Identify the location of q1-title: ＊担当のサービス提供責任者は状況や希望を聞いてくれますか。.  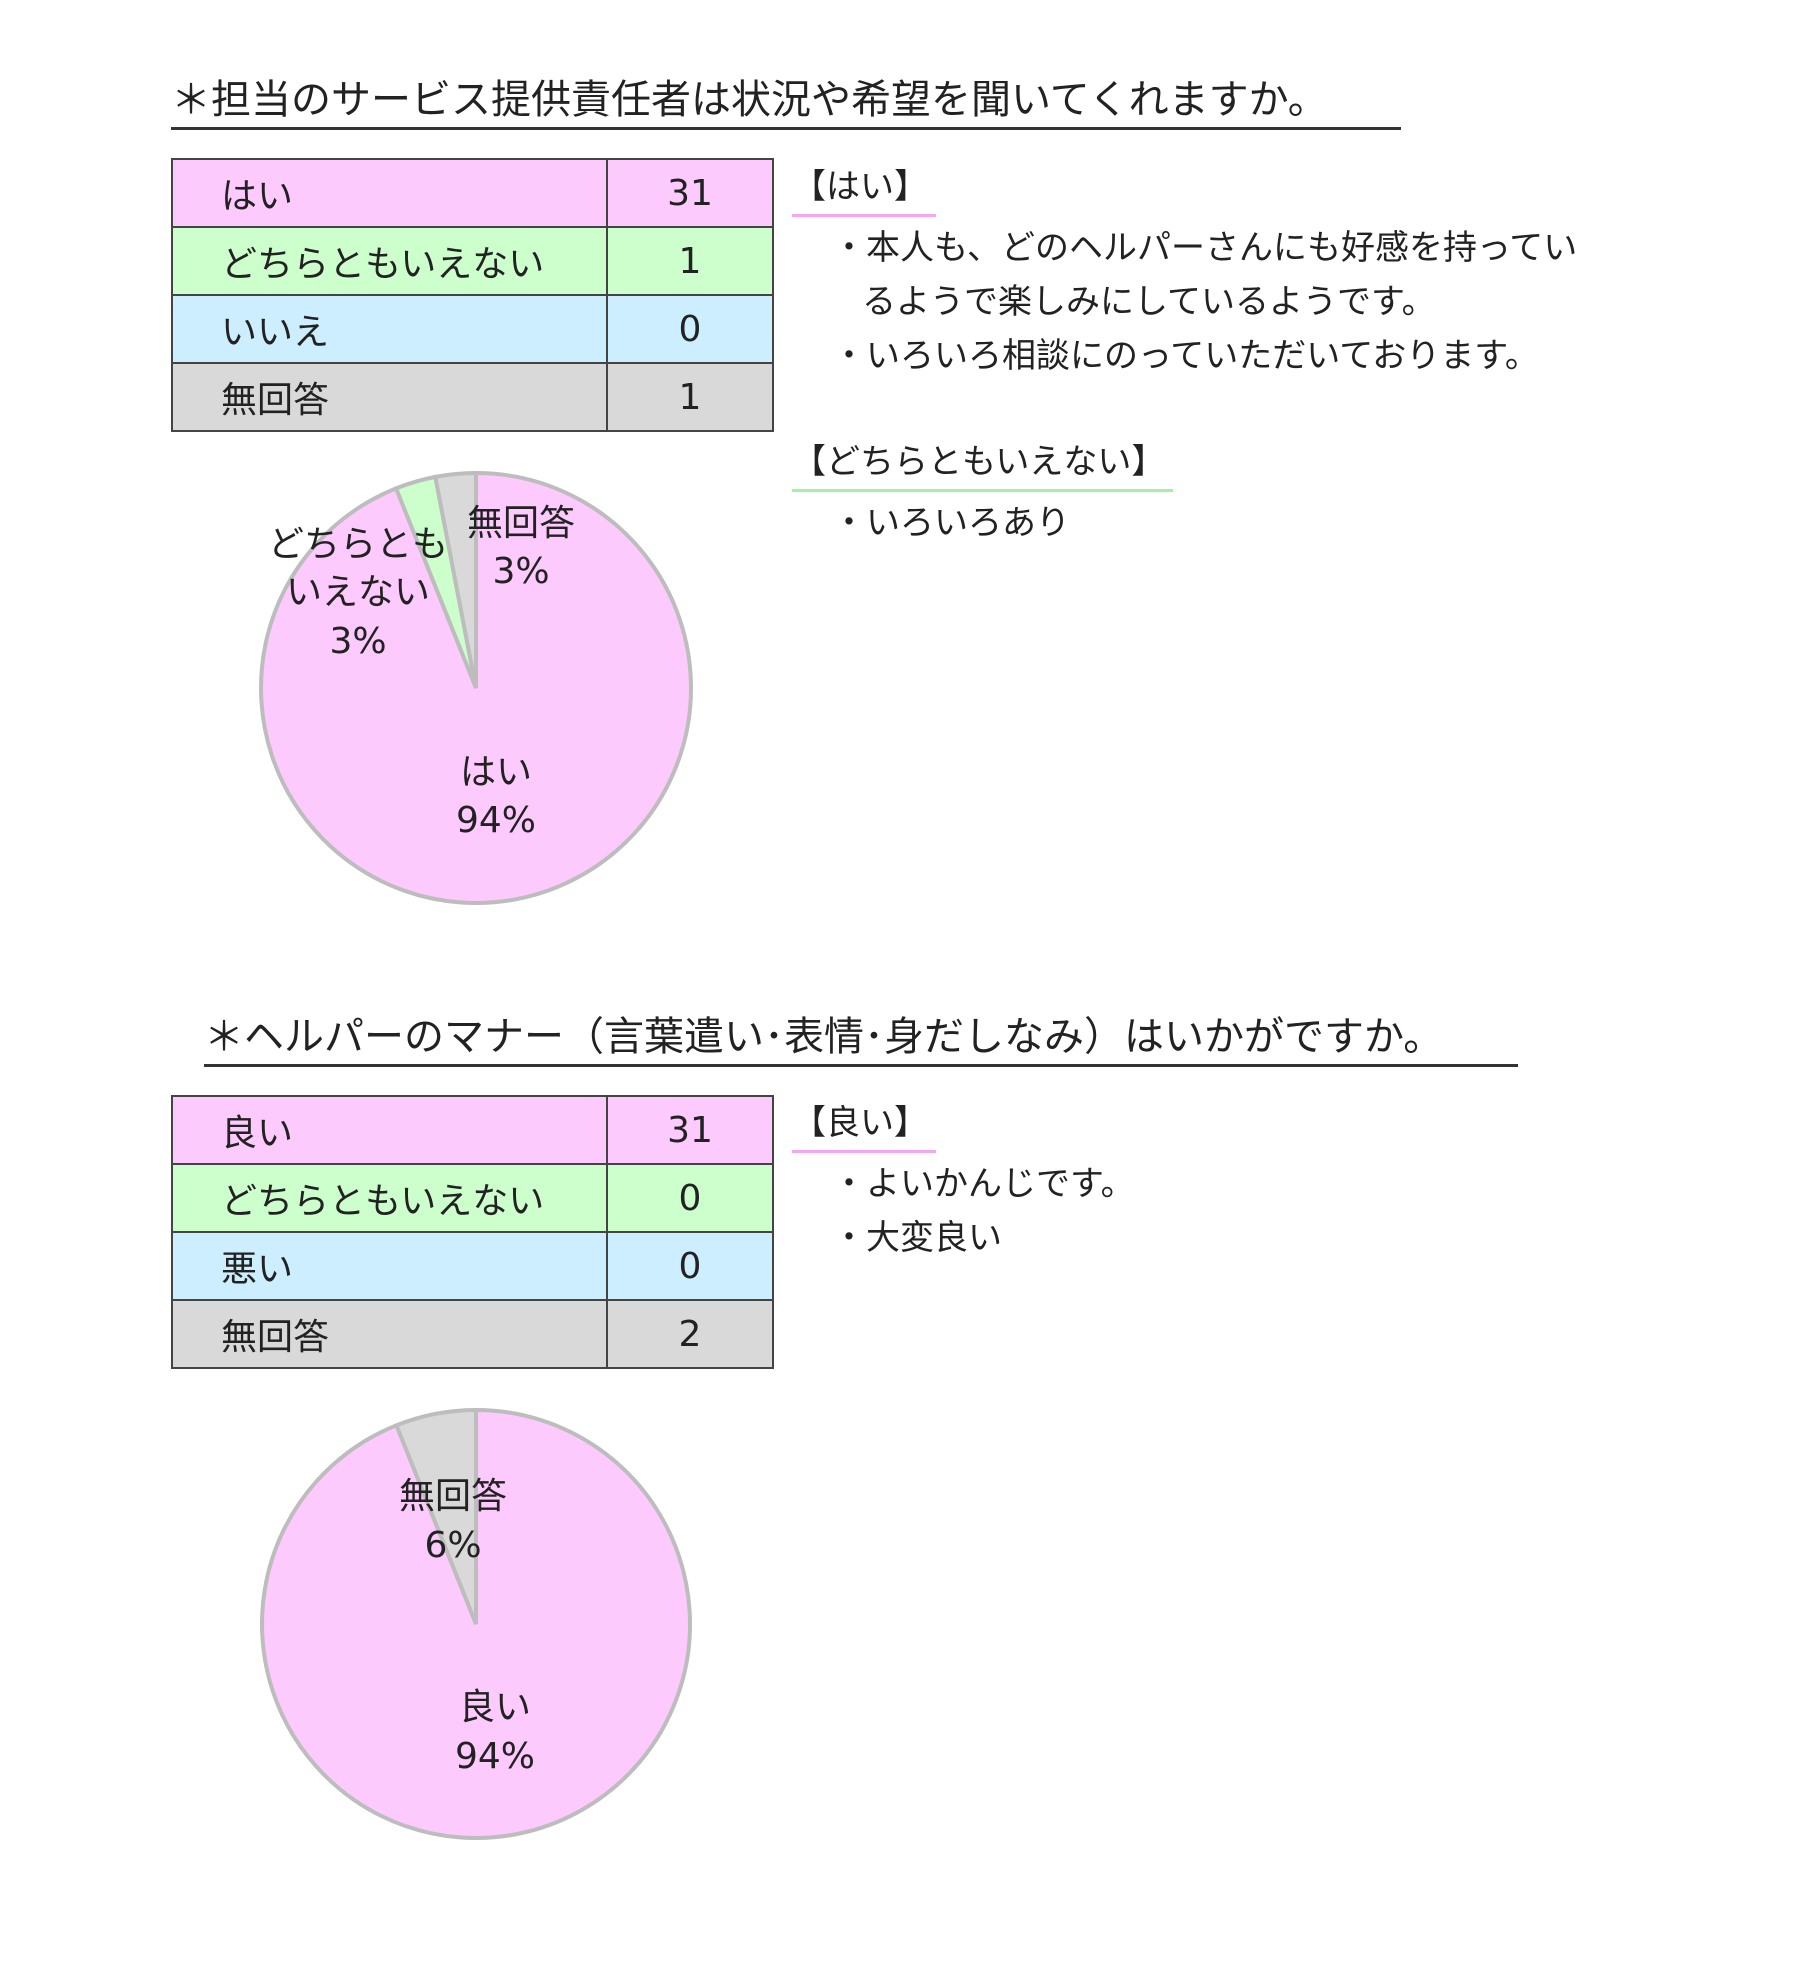
(786, 102).